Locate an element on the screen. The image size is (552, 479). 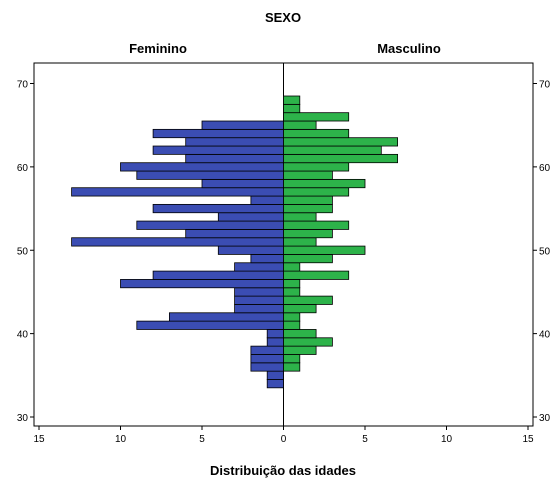
y-tick-label-left: 50 is located at coordinates (23, 251).